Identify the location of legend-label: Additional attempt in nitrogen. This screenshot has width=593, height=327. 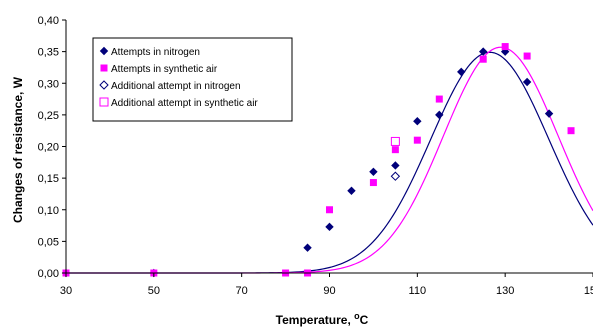
(176, 86).